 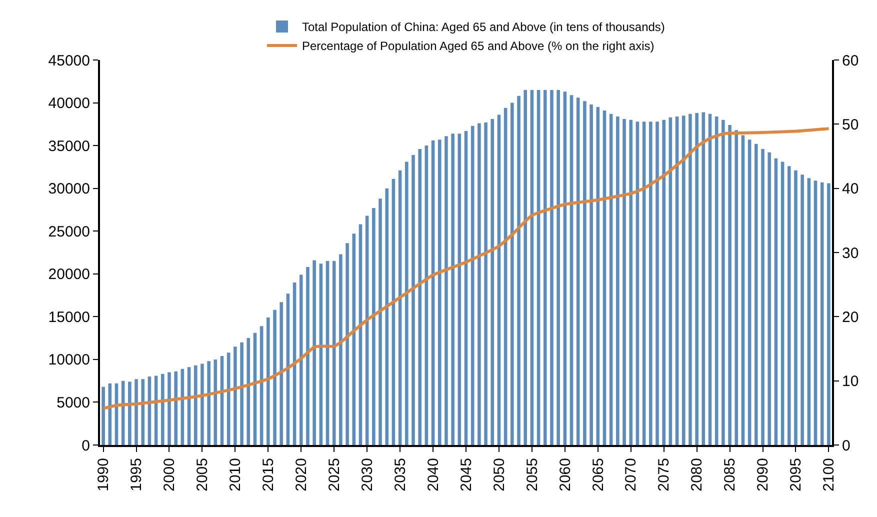 I want to click on y-tick-label: 10000, so click(x=69, y=360).